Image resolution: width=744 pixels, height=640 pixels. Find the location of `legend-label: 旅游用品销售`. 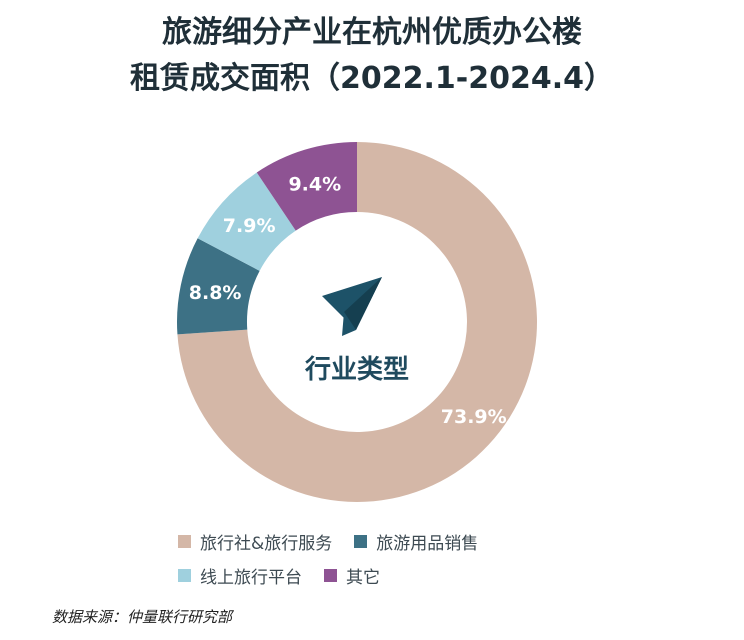

legend-label: 旅游用品销售 is located at coordinates (427, 543).